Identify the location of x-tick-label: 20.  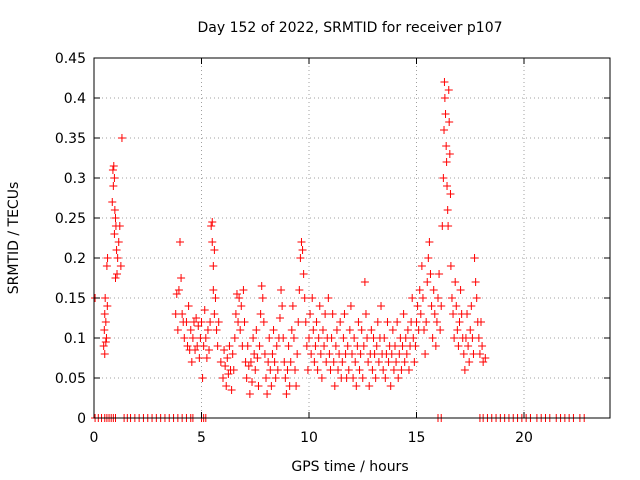
(524, 438).